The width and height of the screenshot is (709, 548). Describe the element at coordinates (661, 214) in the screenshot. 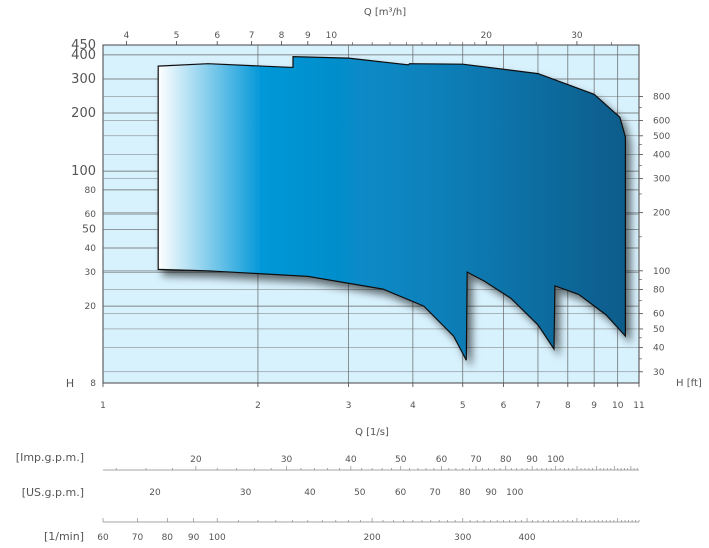

I see `y-right-tick-label: 200` at that location.